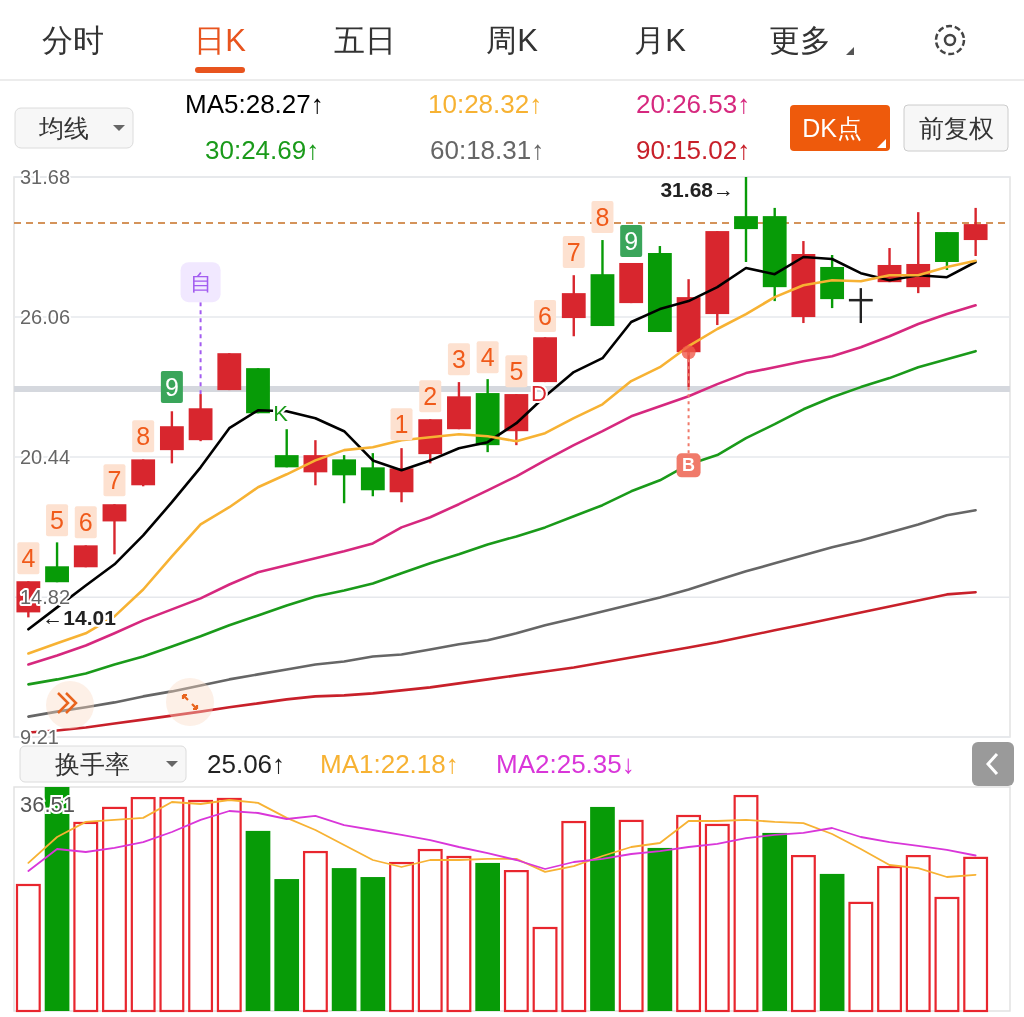 The image size is (1024, 1017). What do you see at coordinates (92, 764) in the screenshot?
I see `text: 换手率` at bounding box center [92, 764].